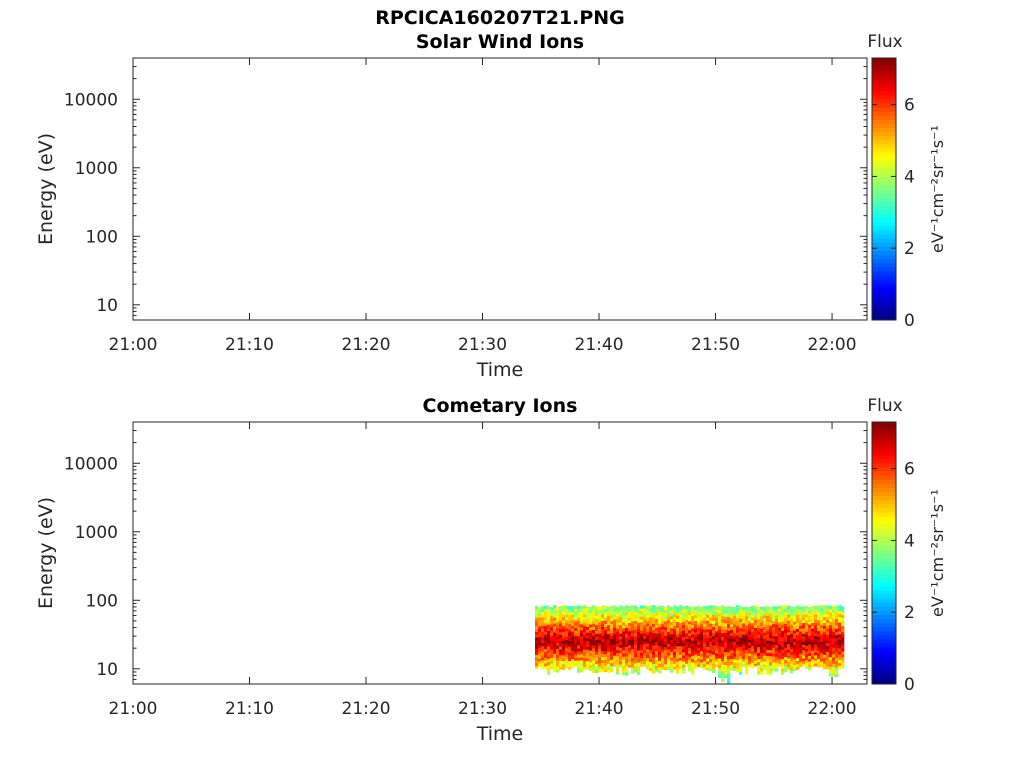 This screenshot has width=1024, height=768. What do you see at coordinates (715, 709) in the screenshot?
I see `x-tick-label: 21:50` at bounding box center [715, 709].